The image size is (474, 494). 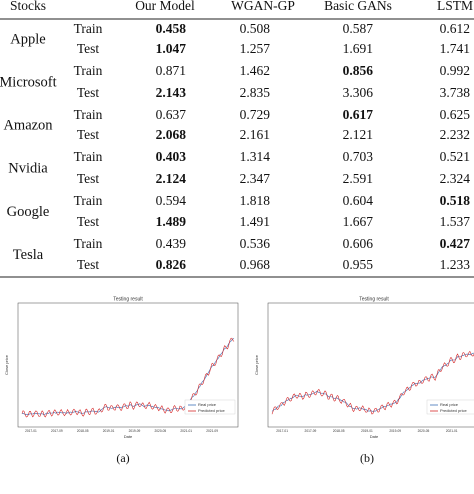 What do you see at coordinates (455, 243) in the screenshot?
I see `metric-value: 0.427` at bounding box center [455, 243].